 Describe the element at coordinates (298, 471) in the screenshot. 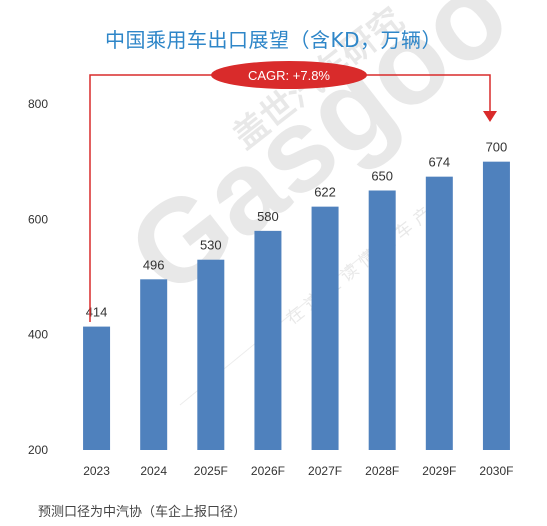

I see `x-axis: 2023 2024 2025F 2026F 2027F 2028F 2029F 2030F` at that location.